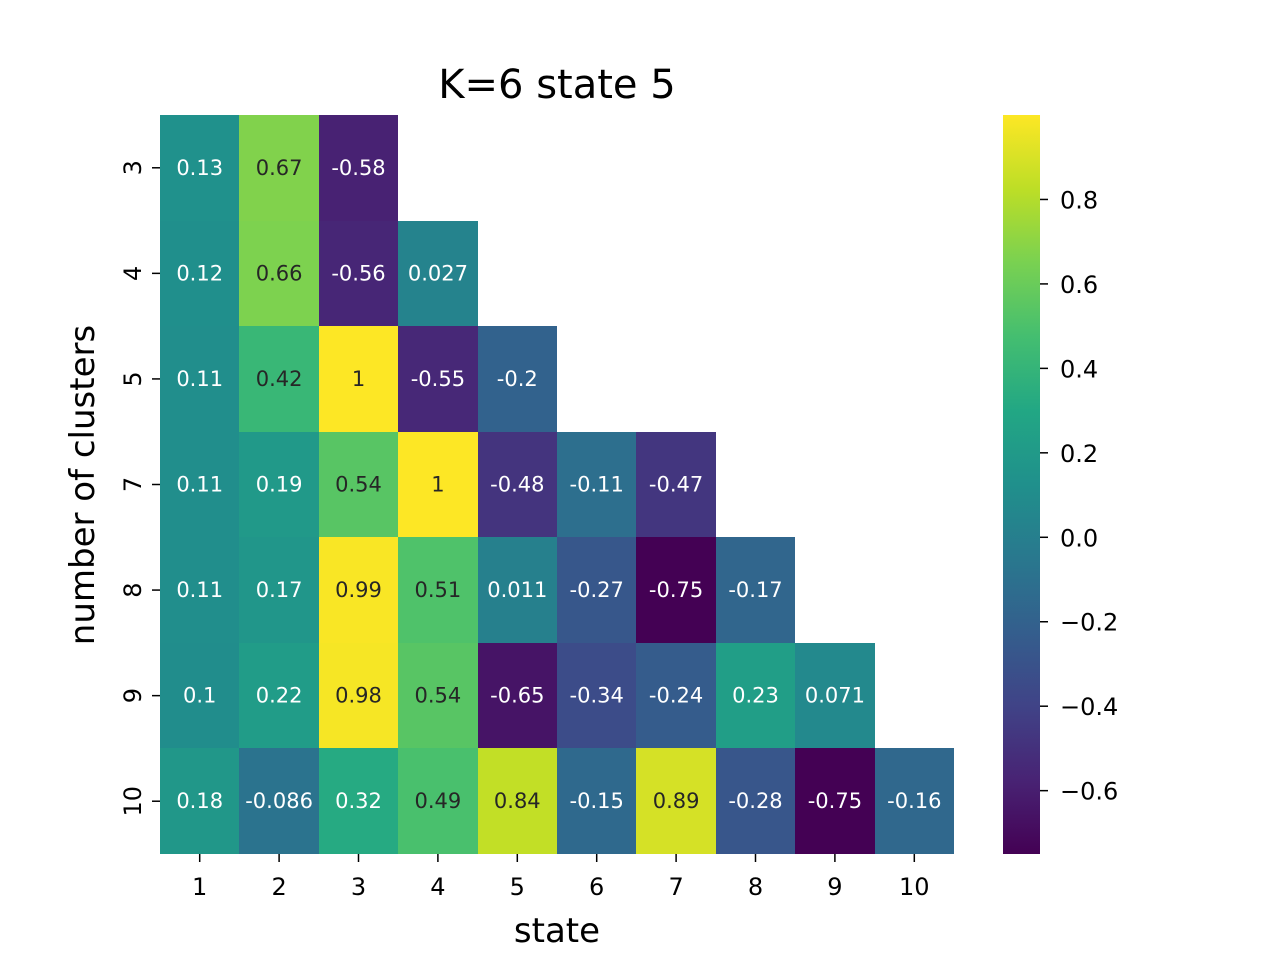 The image size is (1280, 960). I want to click on cell-value-label: 0.84, so click(517, 801).